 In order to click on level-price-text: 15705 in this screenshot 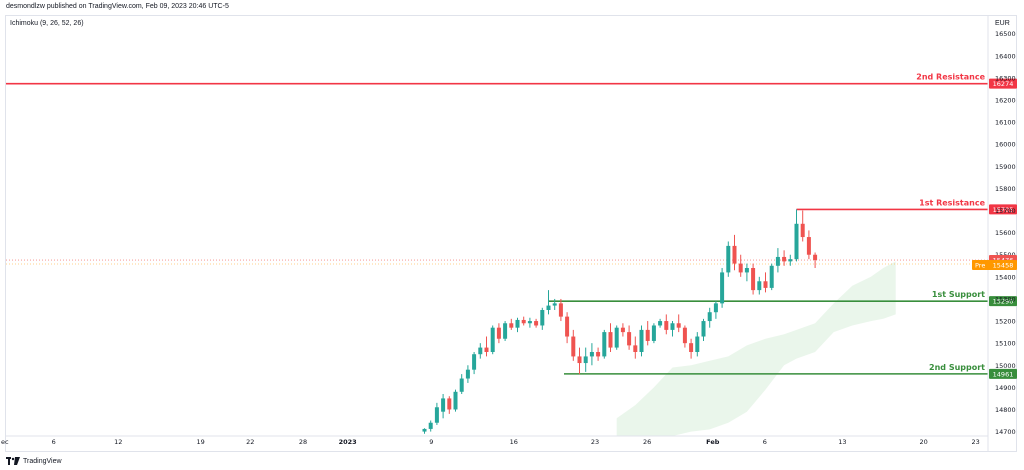, I will do `click(1003, 210)`.